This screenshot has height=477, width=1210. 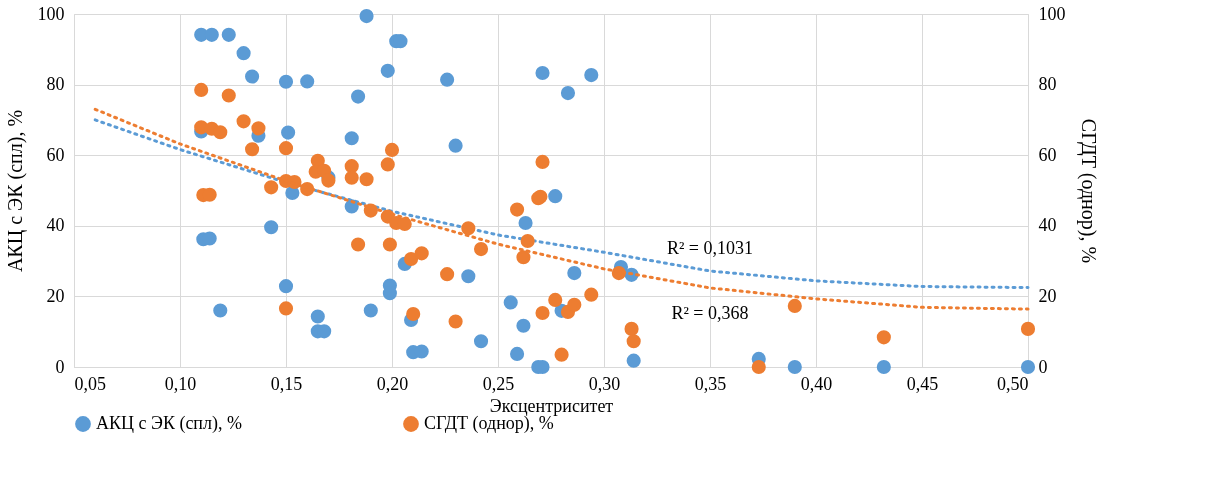 What do you see at coordinates (922, 383) in the screenshot?
I see `x-tick-label: 0,45` at bounding box center [922, 383].